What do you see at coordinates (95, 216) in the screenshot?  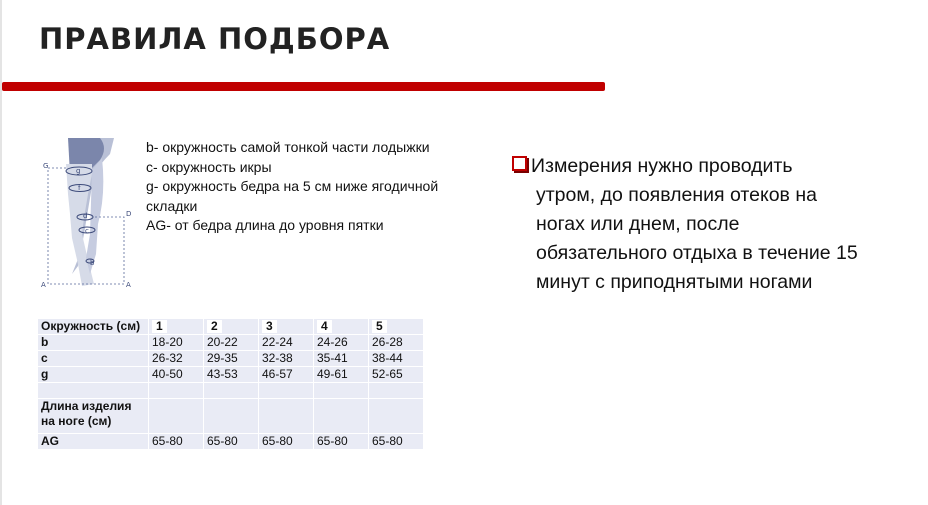 I see `leg-second` at bounding box center [95, 216].